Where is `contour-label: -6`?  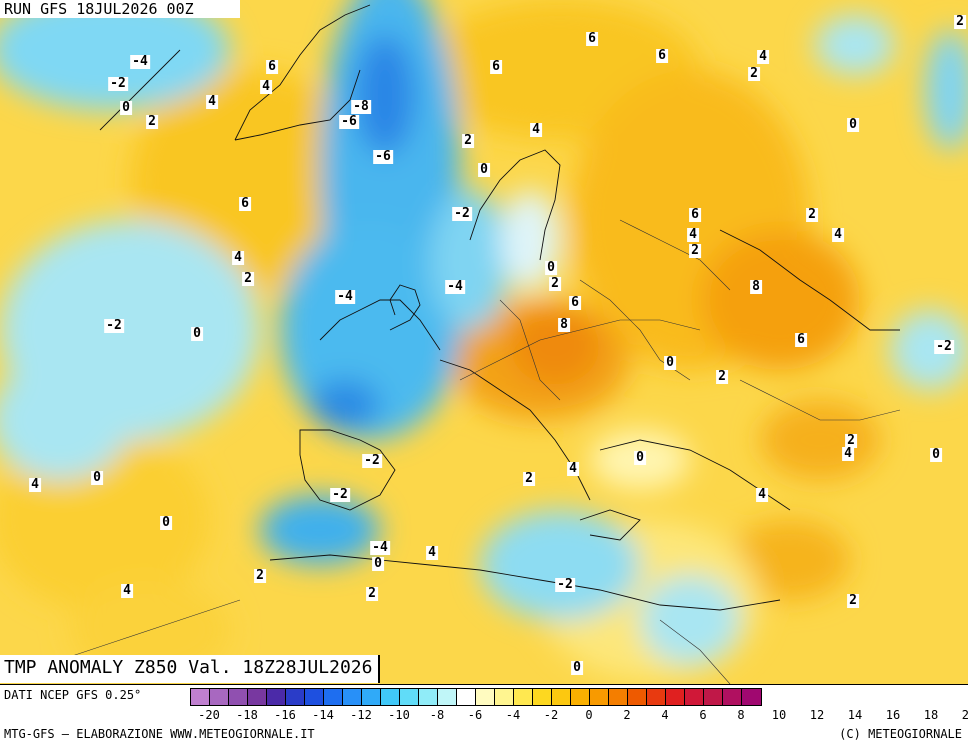
contour-label: -6 is located at coordinates (383, 156).